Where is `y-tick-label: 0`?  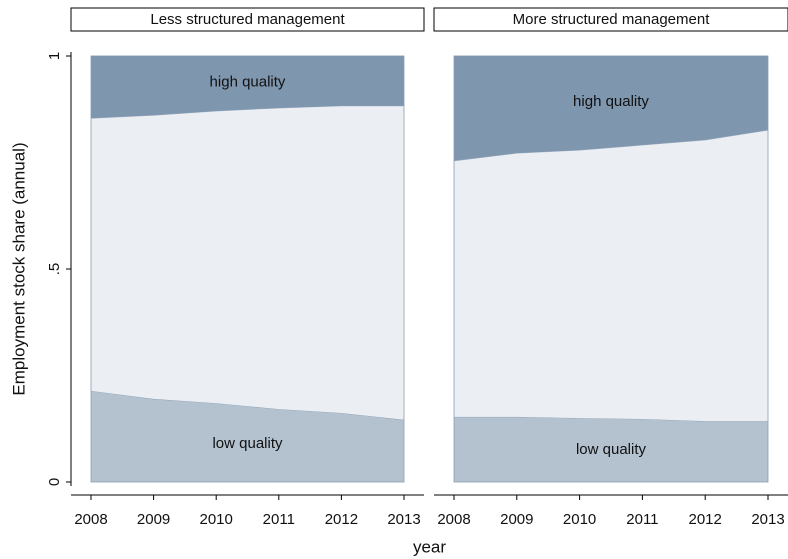 y-tick-label: 0 is located at coordinates (54, 482).